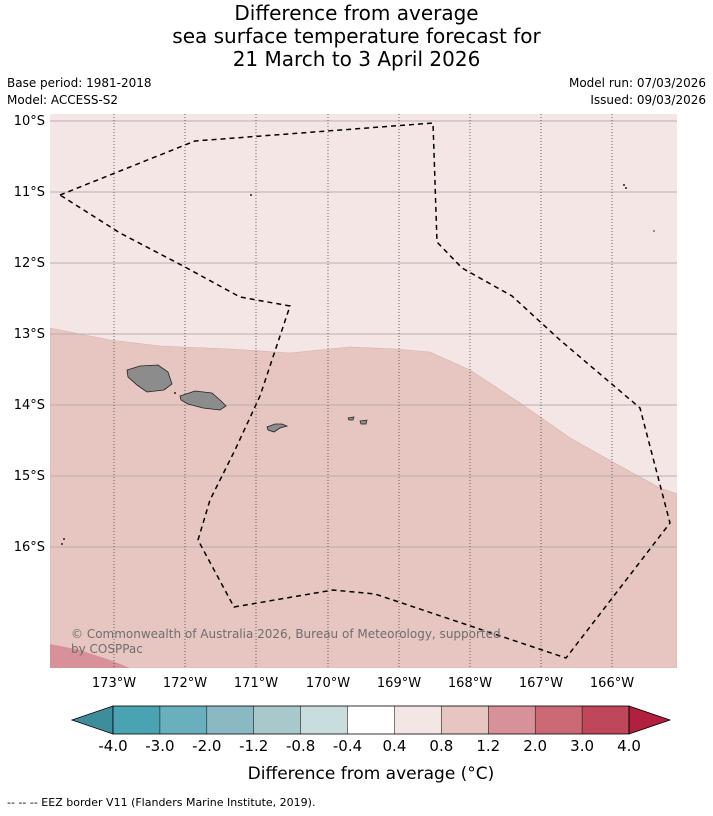  What do you see at coordinates (399, 683) in the screenshot?
I see `lon-label: 169°W` at bounding box center [399, 683].